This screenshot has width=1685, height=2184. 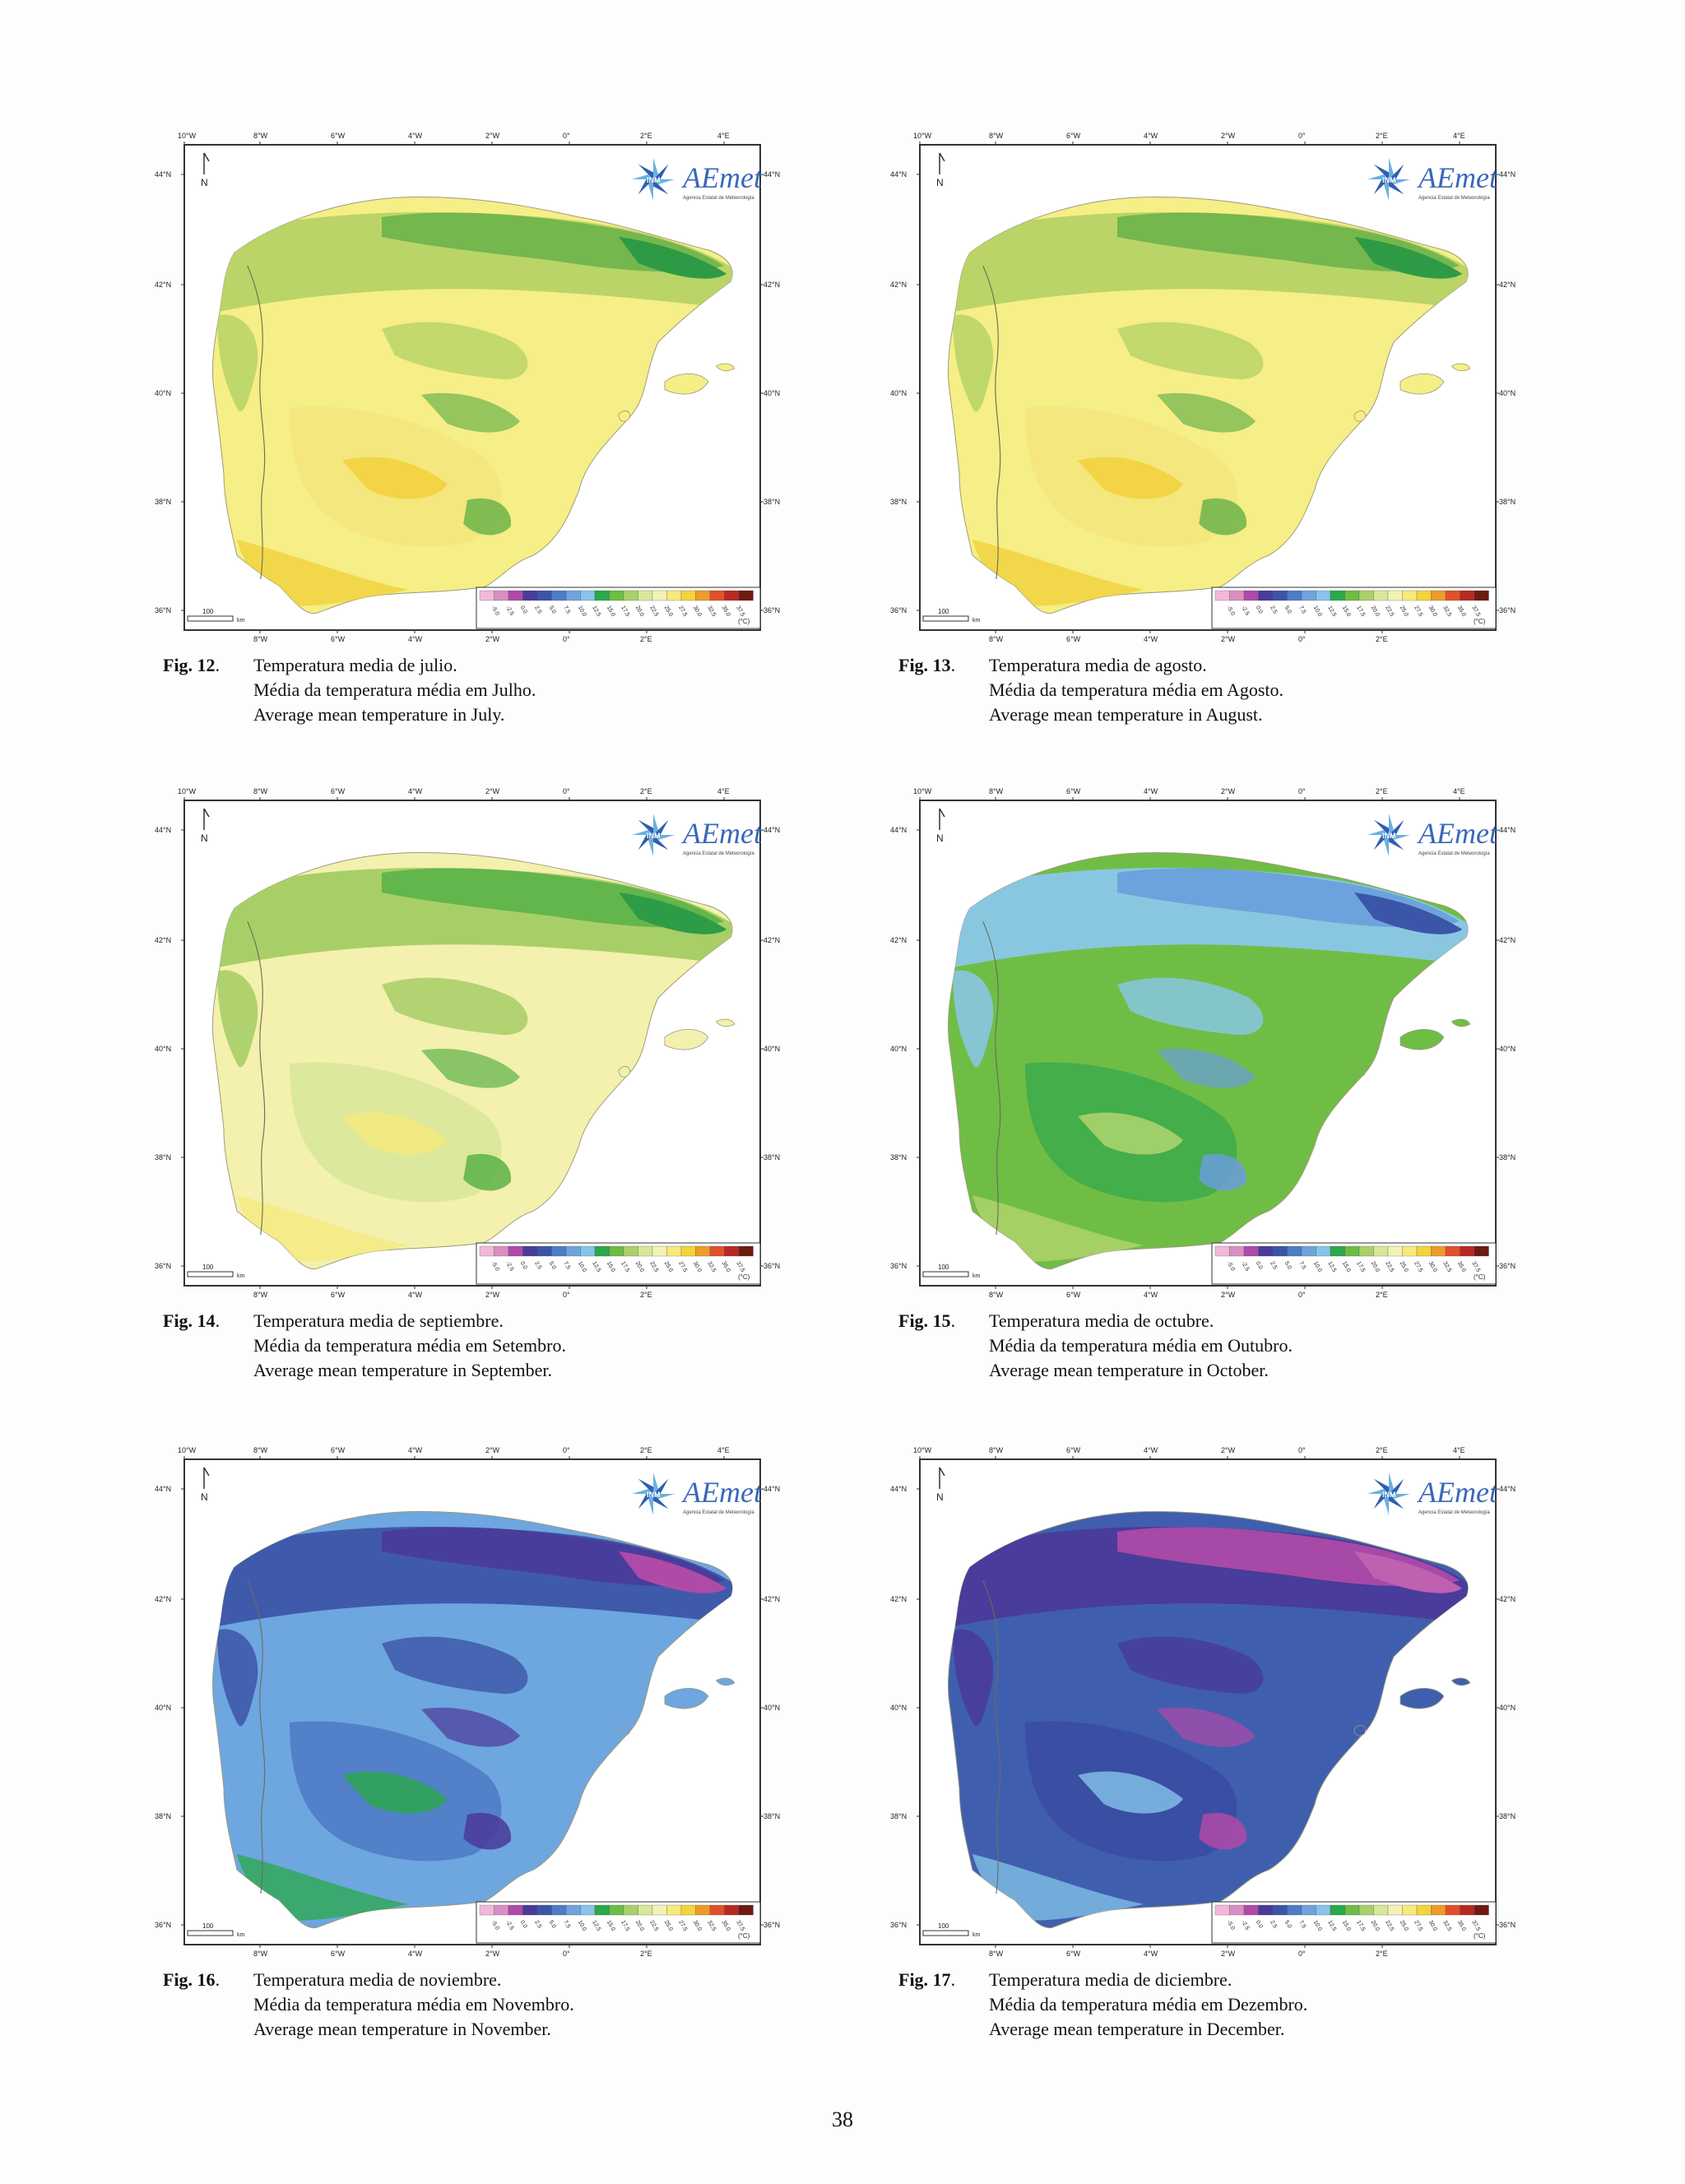 What do you see at coordinates (403, 1370) in the screenshot?
I see `caption-english: Average mean temperature in September.` at bounding box center [403, 1370].